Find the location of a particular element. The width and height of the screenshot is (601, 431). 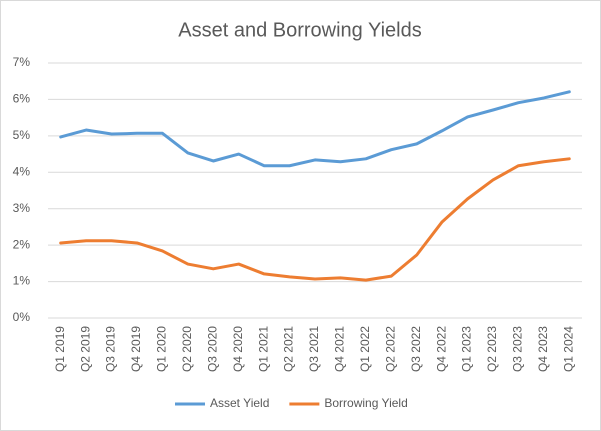

x-tick-label: Q2 2021 is located at coordinates (289, 349).